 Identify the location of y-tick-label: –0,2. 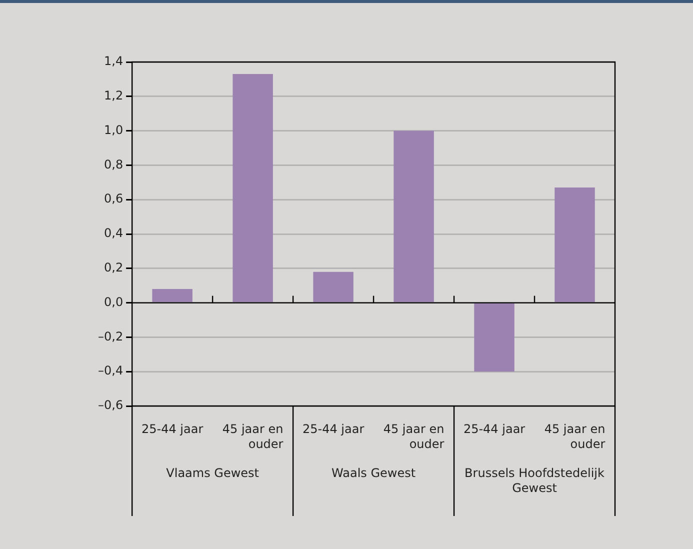
(111, 336).